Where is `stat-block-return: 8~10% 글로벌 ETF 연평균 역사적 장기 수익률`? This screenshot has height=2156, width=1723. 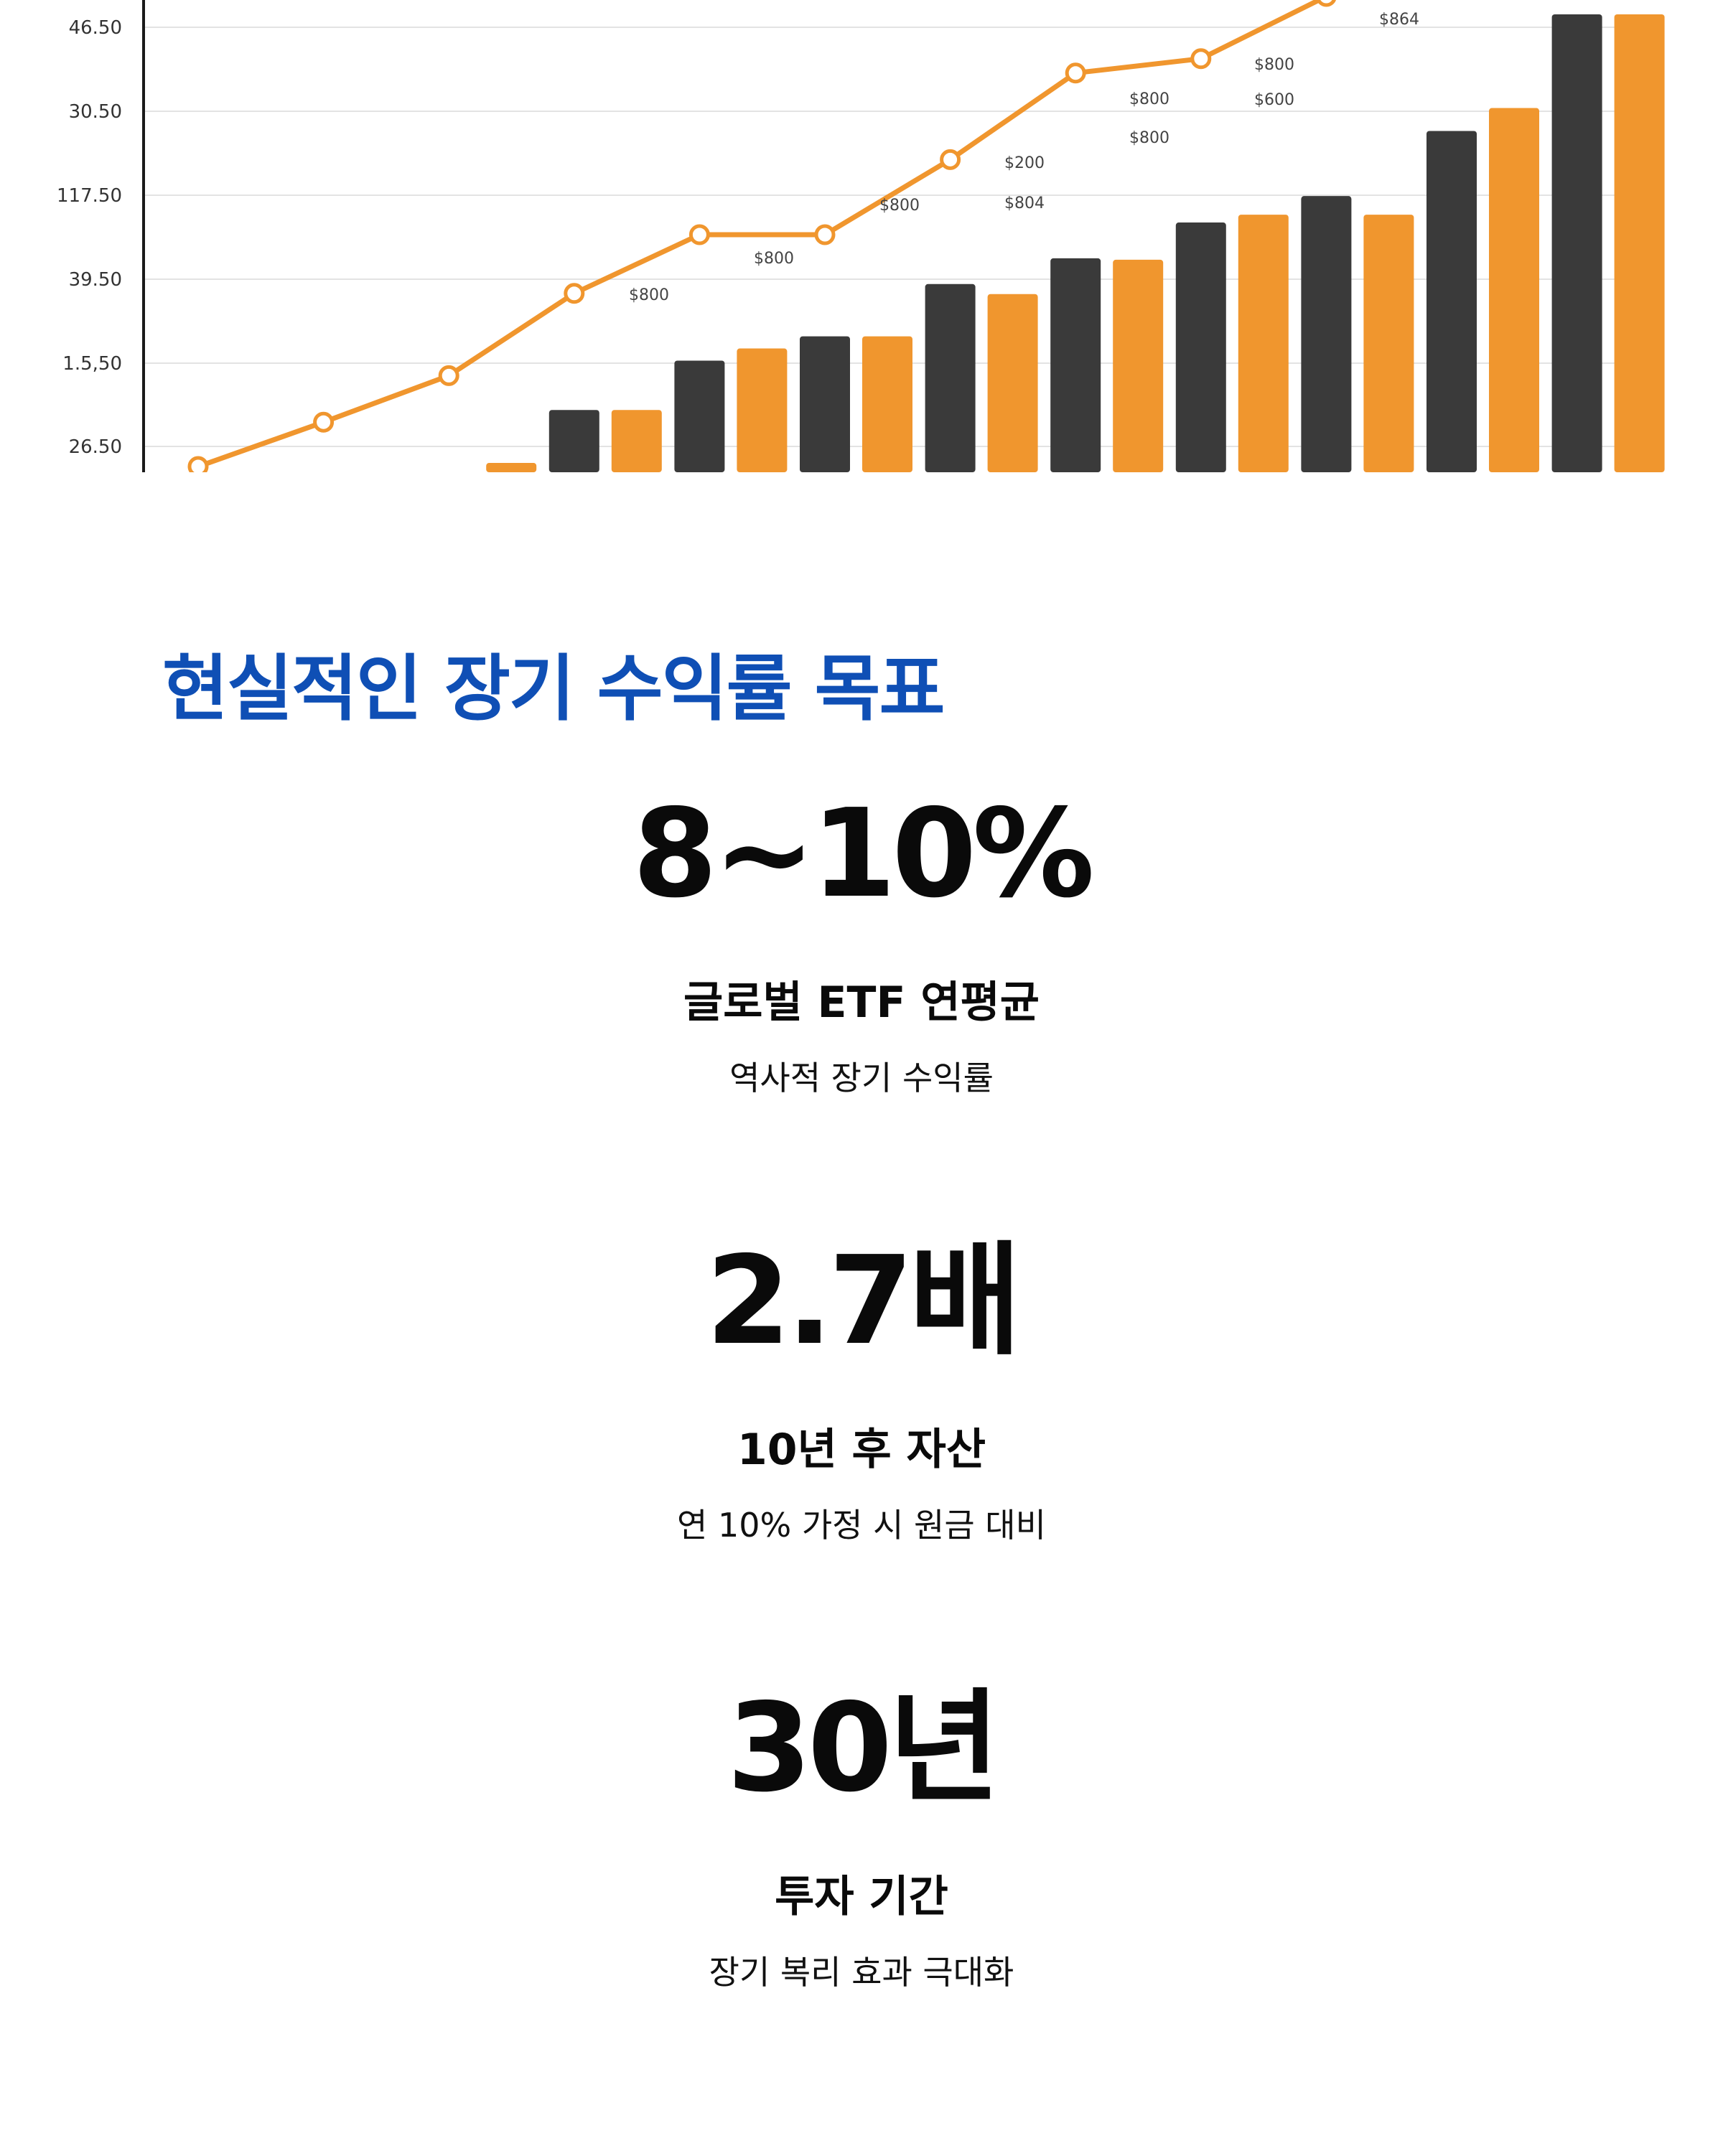
stat-block-return: 8~10% 글로벌 ETF 연평균 역사적 장기 수익률 is located at coordinates (861, 944).